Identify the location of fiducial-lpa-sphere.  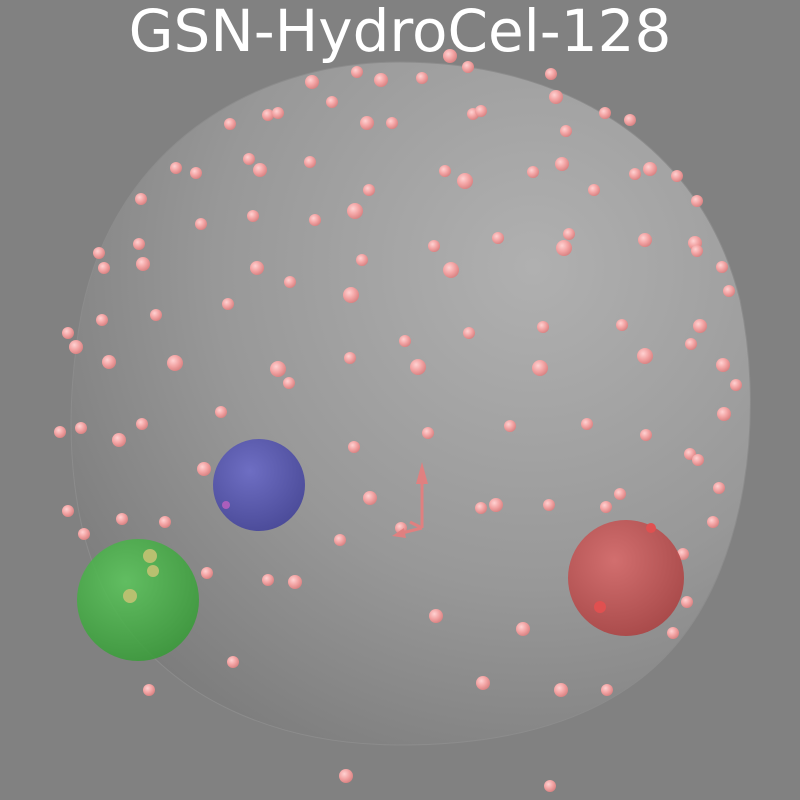
(138, 600).